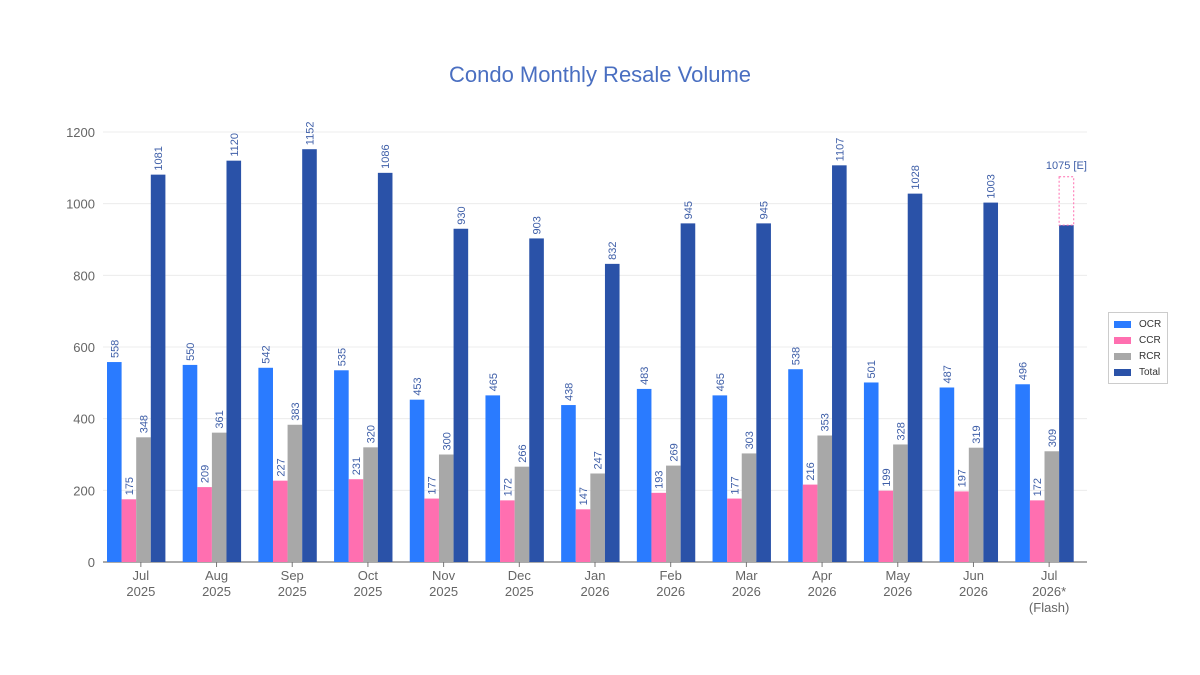 Image resolution: width=1200 pixels, height=675 pixels. What do you see at coordinates (191, 352) in the screenshot?
I see `data-label: 550` at bounding box center [191, 352].